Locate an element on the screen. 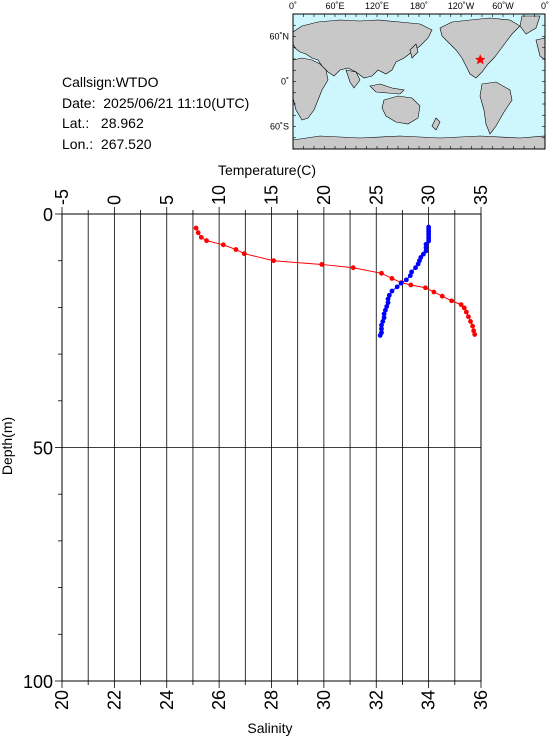 The width and height of the screenshot is (553, 736). date-label: Date: is located at coordinates (79, 102).